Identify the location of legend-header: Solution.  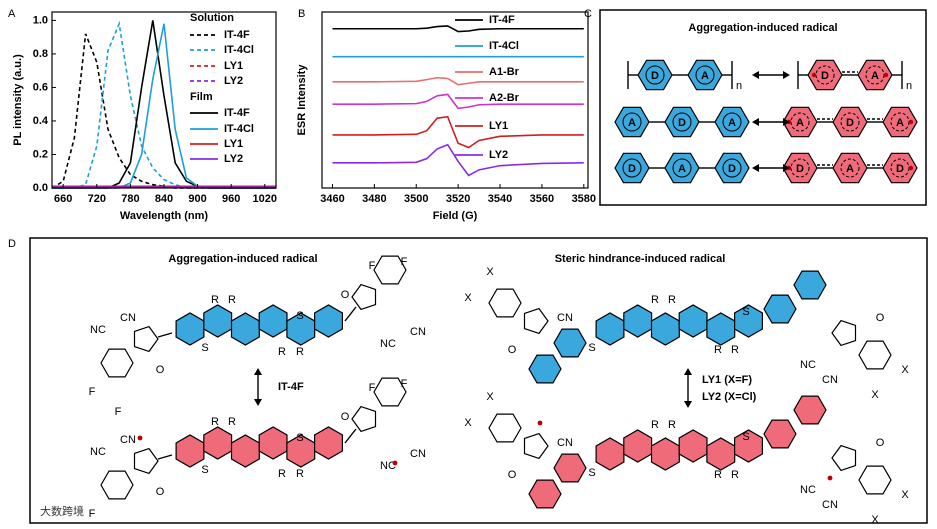
(212, 18).